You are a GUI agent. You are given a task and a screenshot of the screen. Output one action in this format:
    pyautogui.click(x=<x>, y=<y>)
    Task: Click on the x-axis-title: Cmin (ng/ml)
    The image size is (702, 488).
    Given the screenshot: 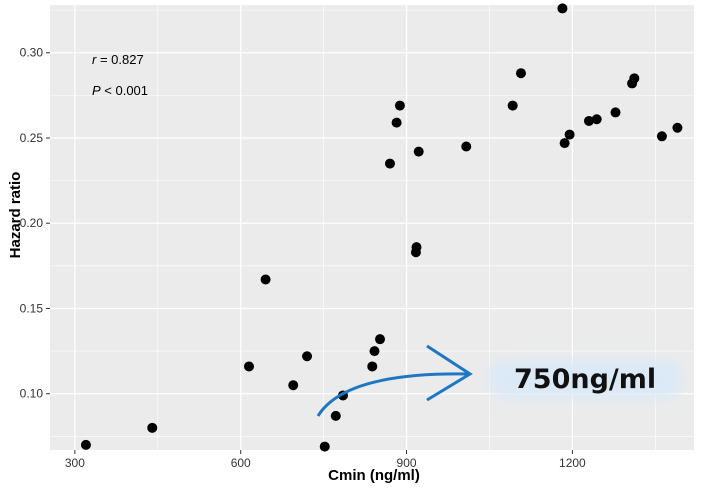 What is the action you would take?
    pyautogui.click(x=374, y=475)
    